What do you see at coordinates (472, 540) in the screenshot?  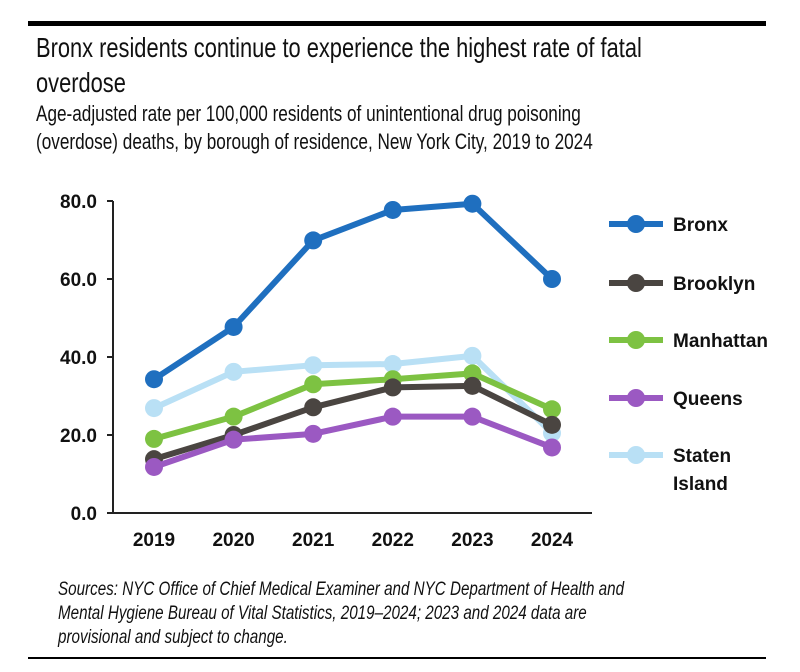 I see `x-tick-label: 2023` at bounding box center [472, 540].